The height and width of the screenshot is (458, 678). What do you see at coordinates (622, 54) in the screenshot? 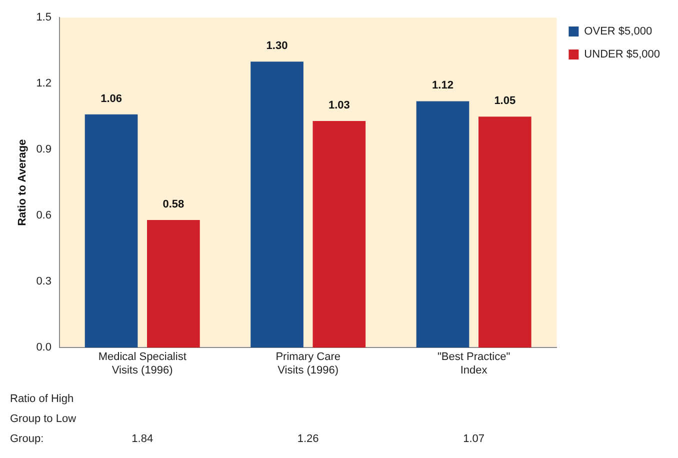
I see `legend-label: UNDER $5,000` at bounding box center [622, 54].